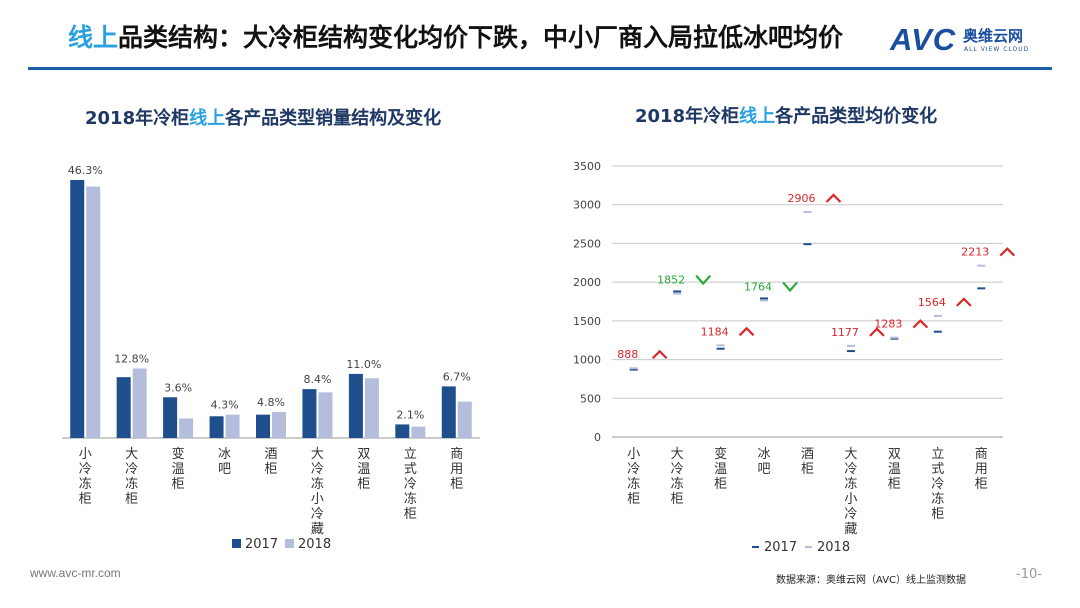  What do you see at coordinates (856, 116) in the screenshot?
I see `price-chart-title-part3: 各产品类型均价变化` at bounding box center [856, 116].